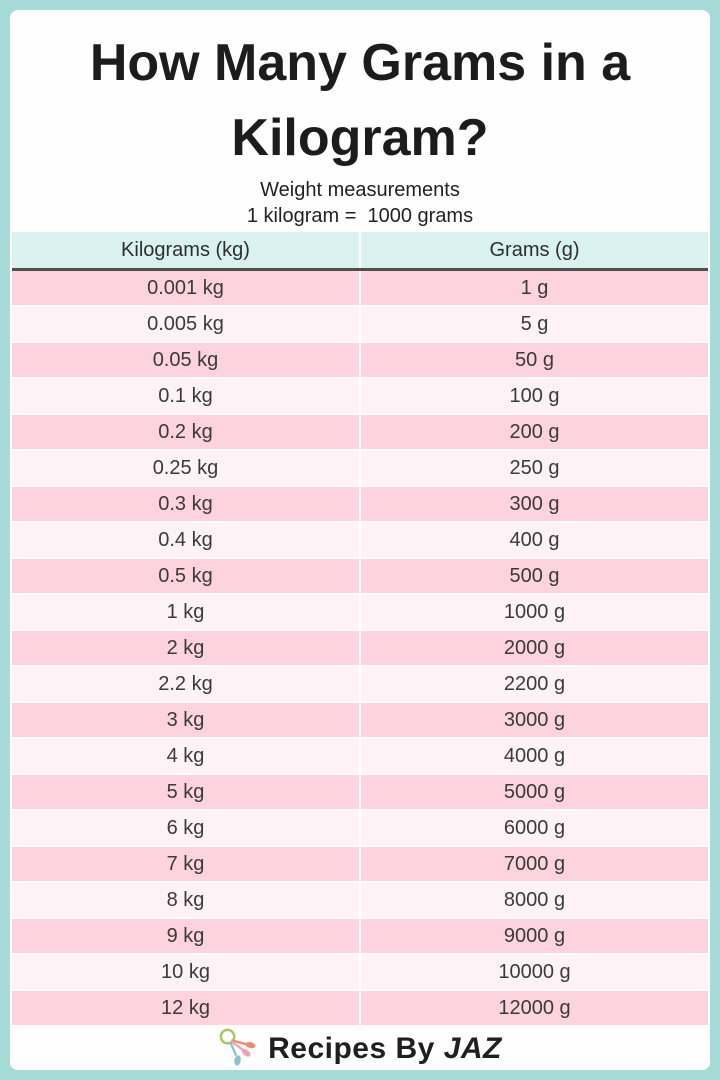 This screenshot has width=720, height=1080. I want to click on table-row: 0.2 kg 200 g, so click(360, 433).